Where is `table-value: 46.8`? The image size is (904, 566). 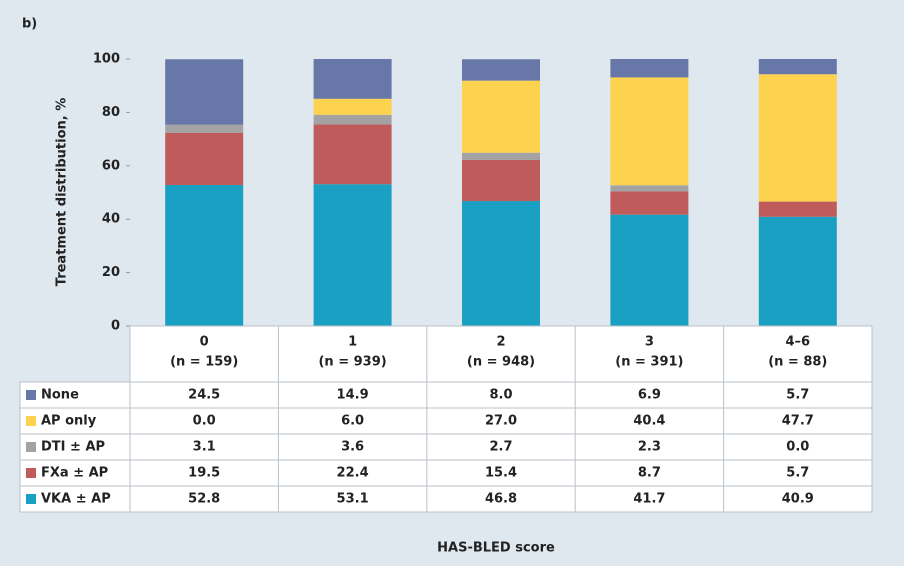 table-value: 46.8 is located at coordinates (501, 499).